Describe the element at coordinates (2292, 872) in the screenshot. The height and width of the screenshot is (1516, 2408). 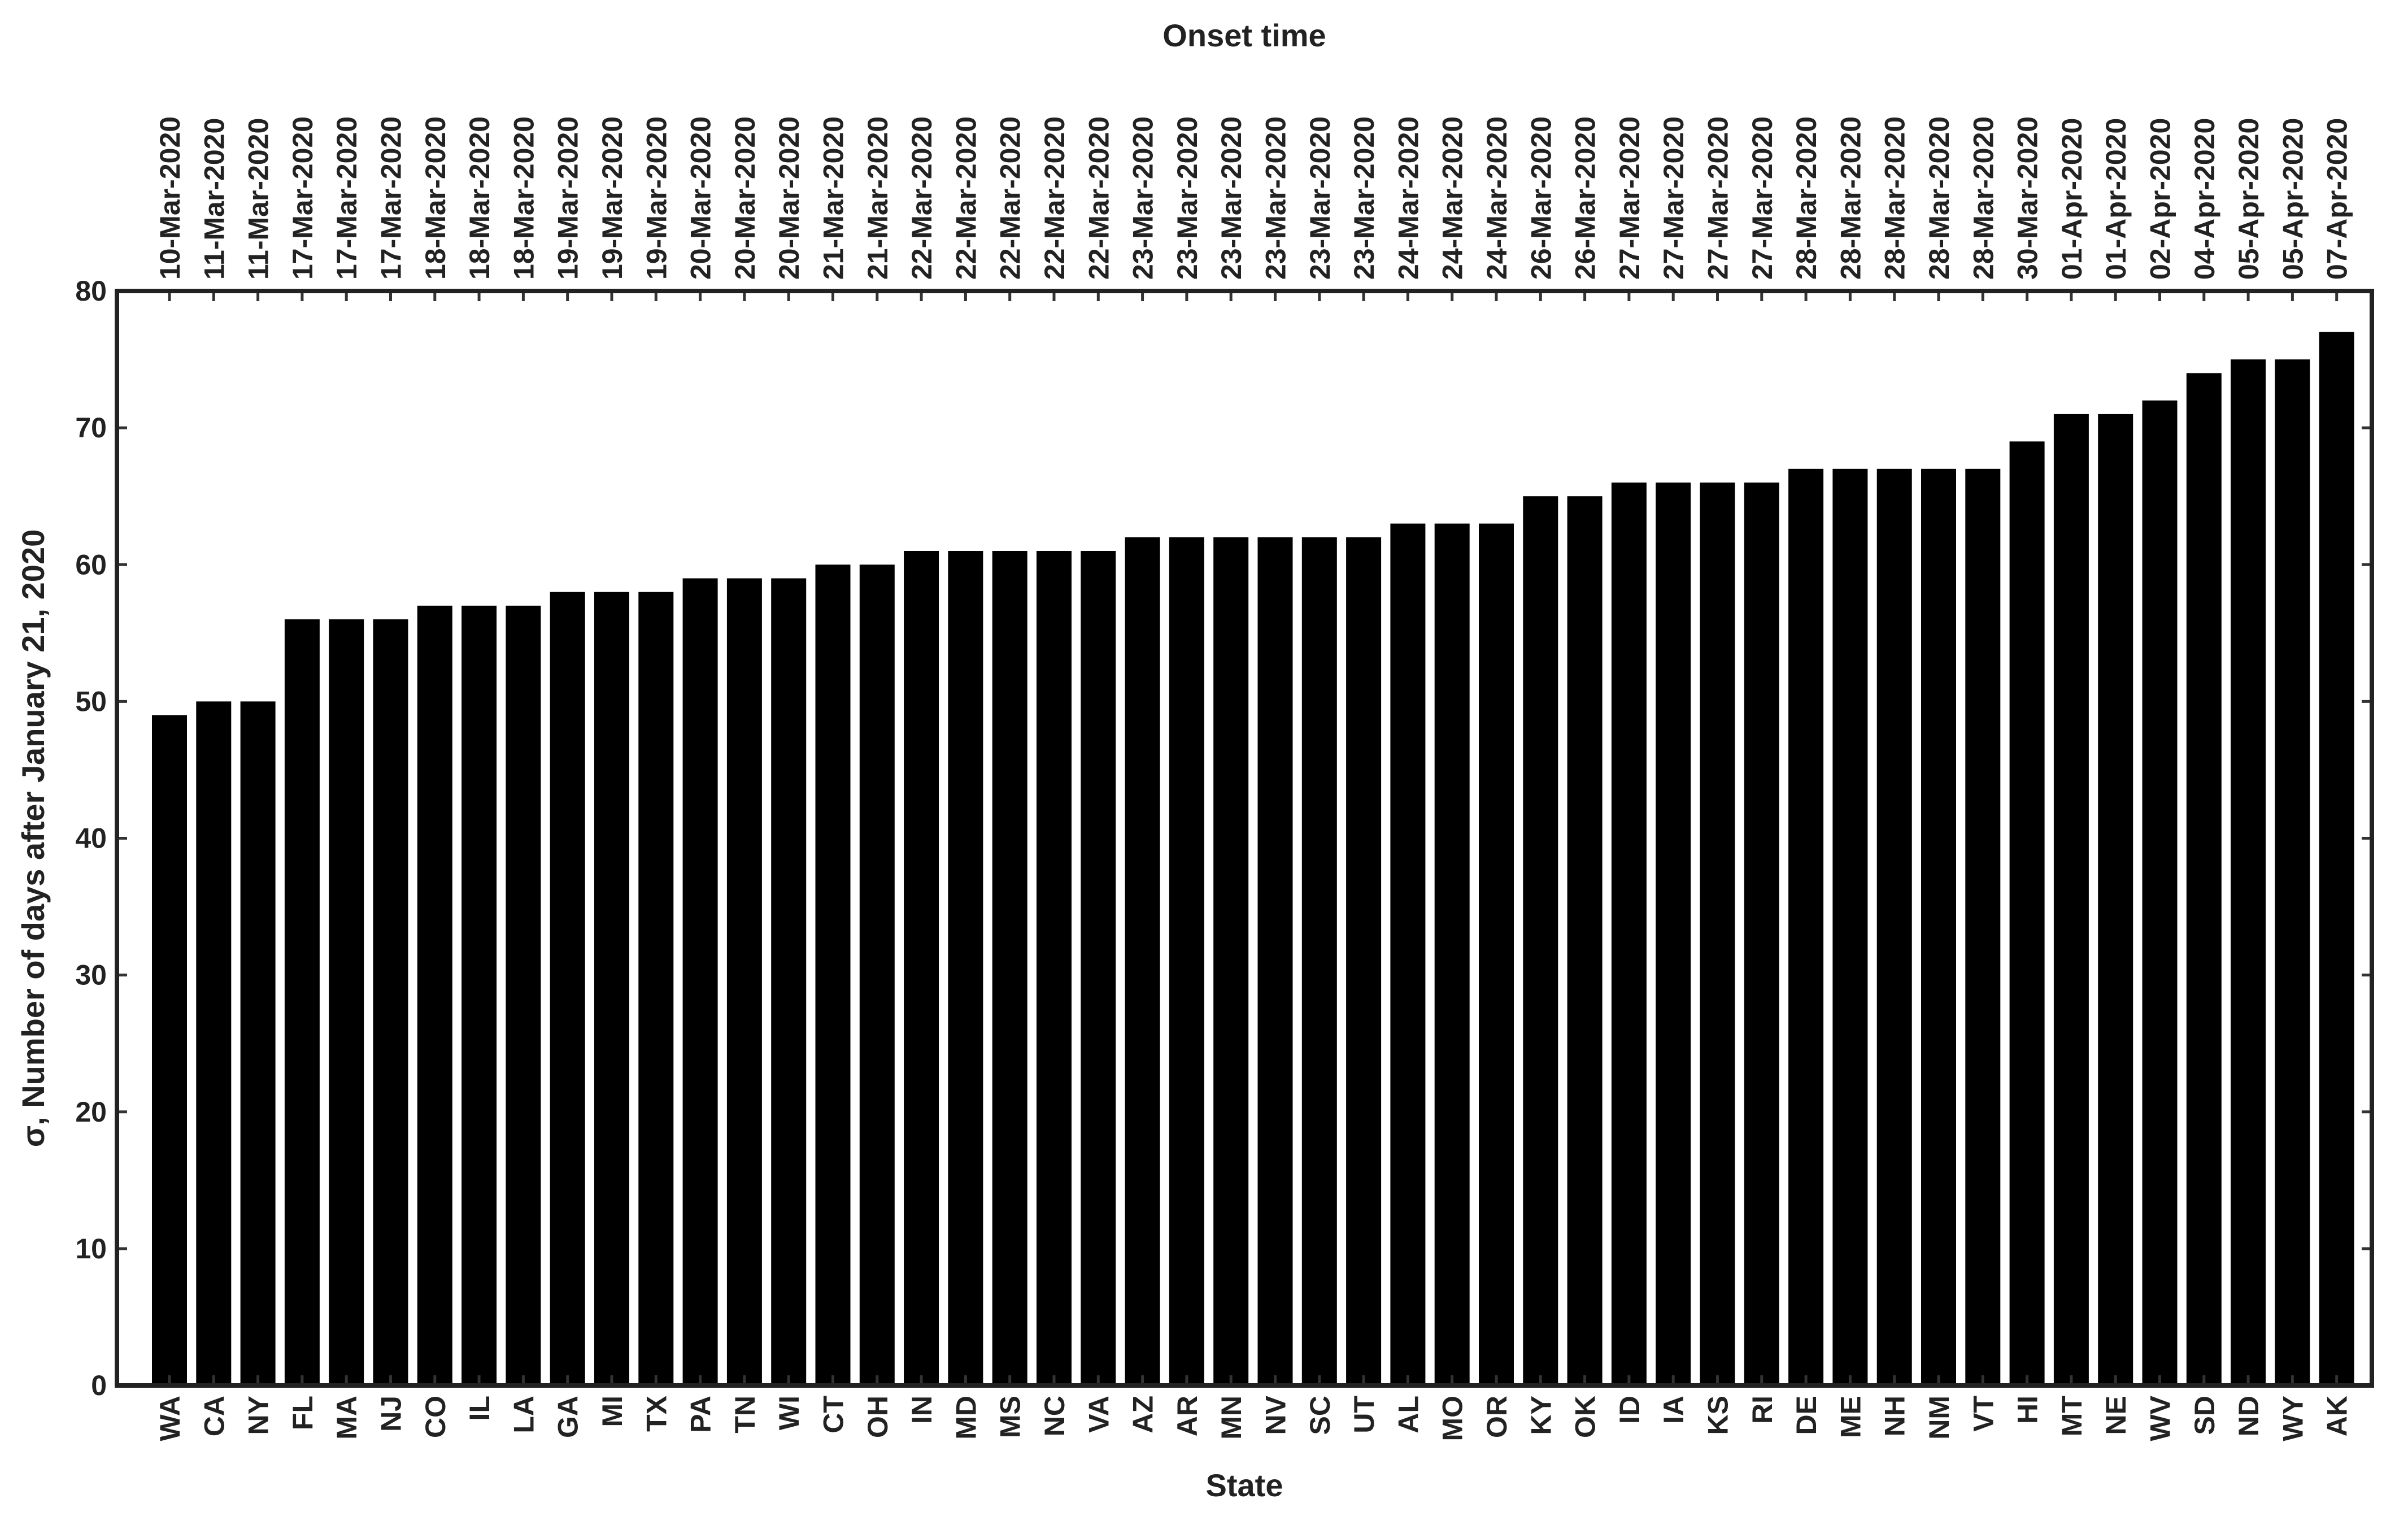
I see `bar-WY` at that location.